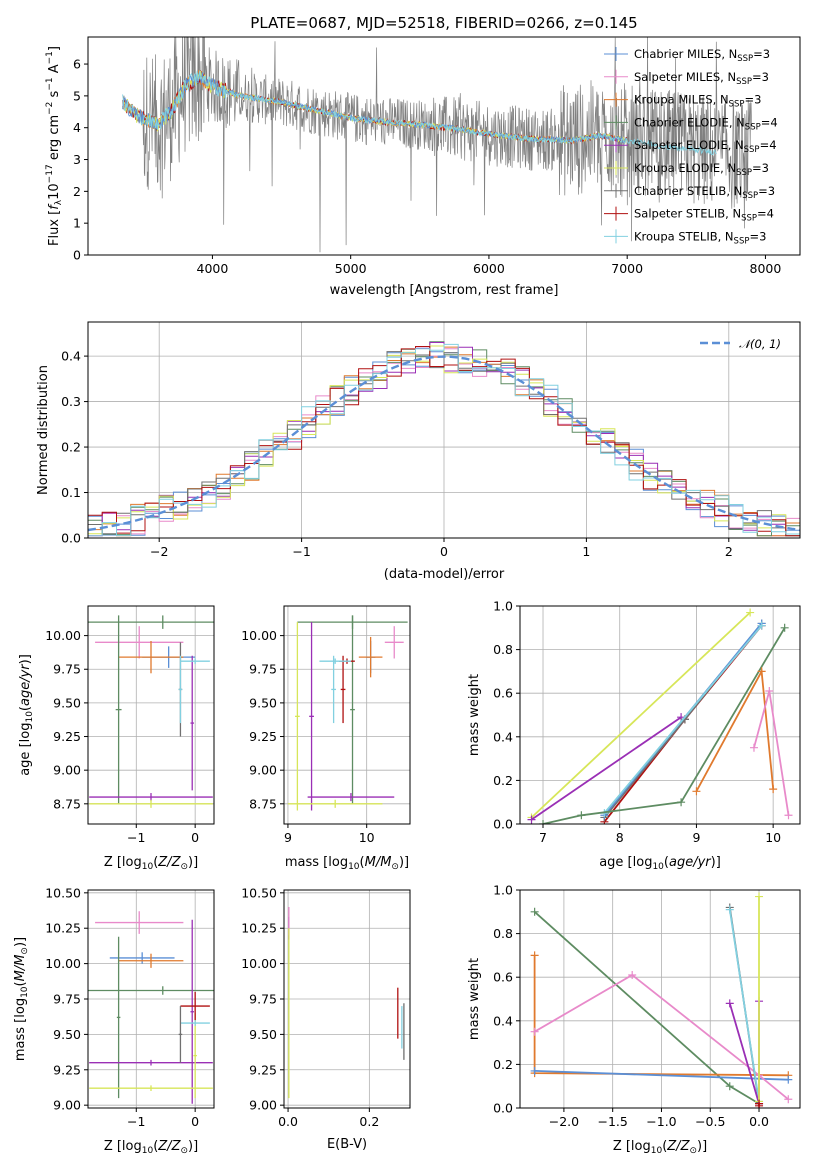  I want to click on legend-text-part: =4, so click(769, 122).